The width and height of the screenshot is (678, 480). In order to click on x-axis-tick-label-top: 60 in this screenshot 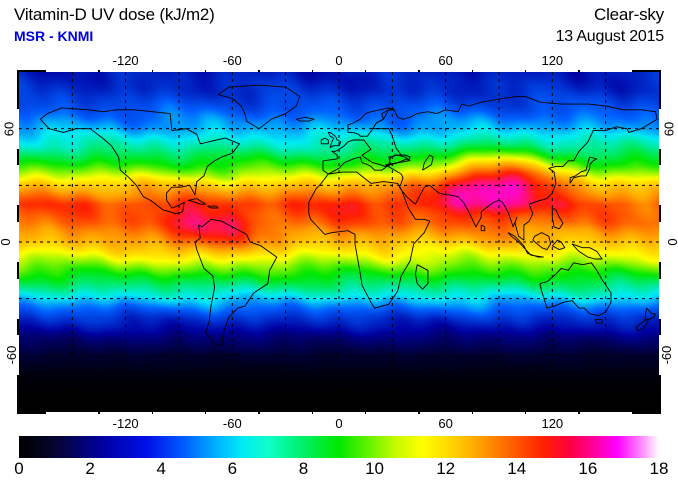, I will do `click(445, 60)`.